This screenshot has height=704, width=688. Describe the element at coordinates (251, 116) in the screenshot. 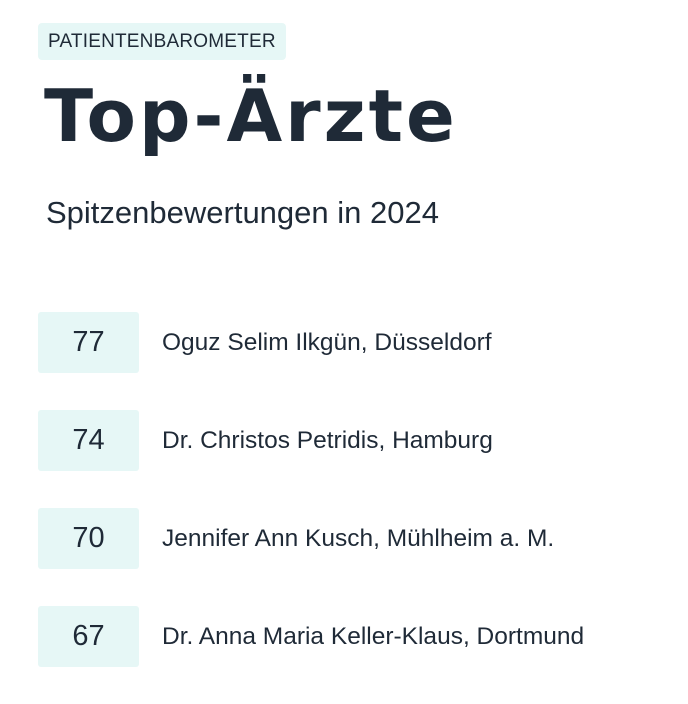

I see `page-title: Top-Ärzte` at that location.